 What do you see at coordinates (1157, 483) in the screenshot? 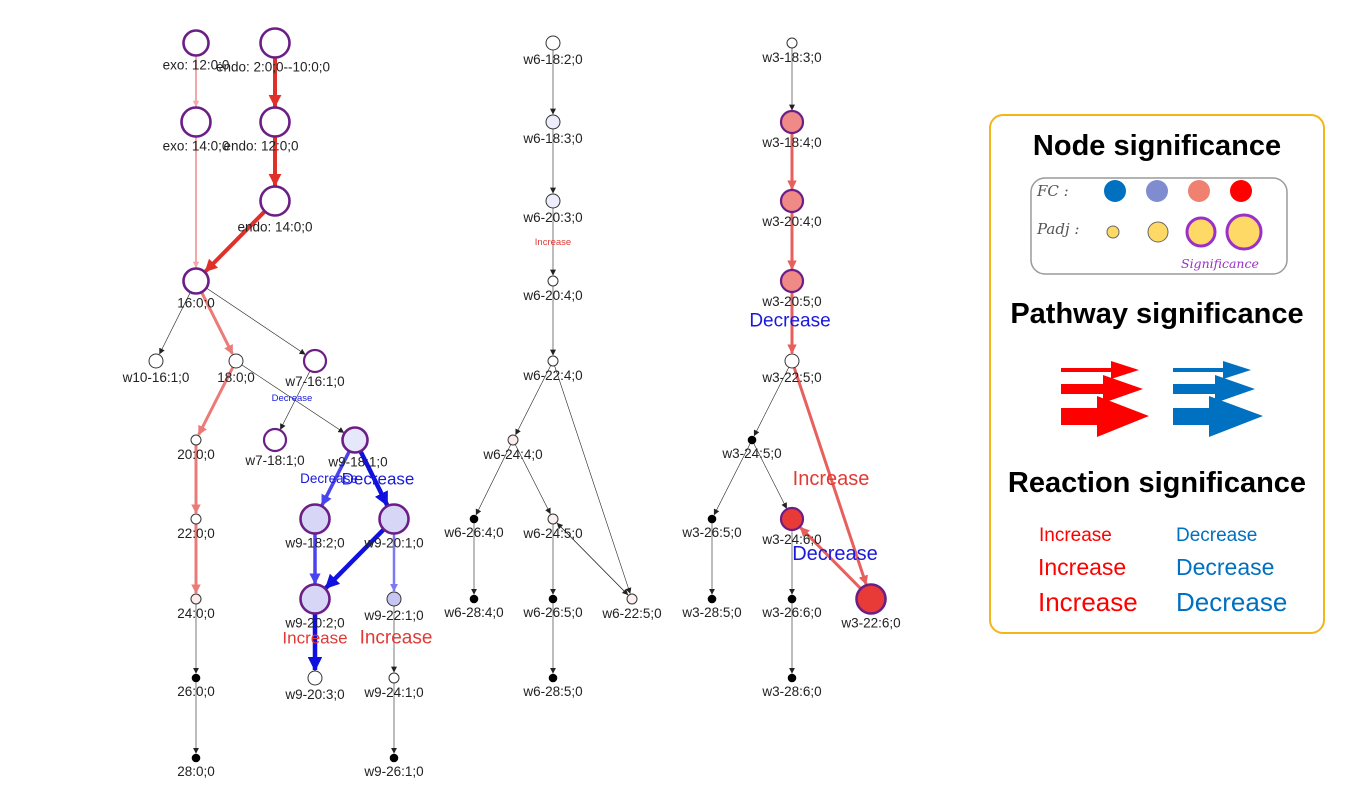
I see `reaction-significance-title: Reaction significance` at bounding box center [1157, 483].